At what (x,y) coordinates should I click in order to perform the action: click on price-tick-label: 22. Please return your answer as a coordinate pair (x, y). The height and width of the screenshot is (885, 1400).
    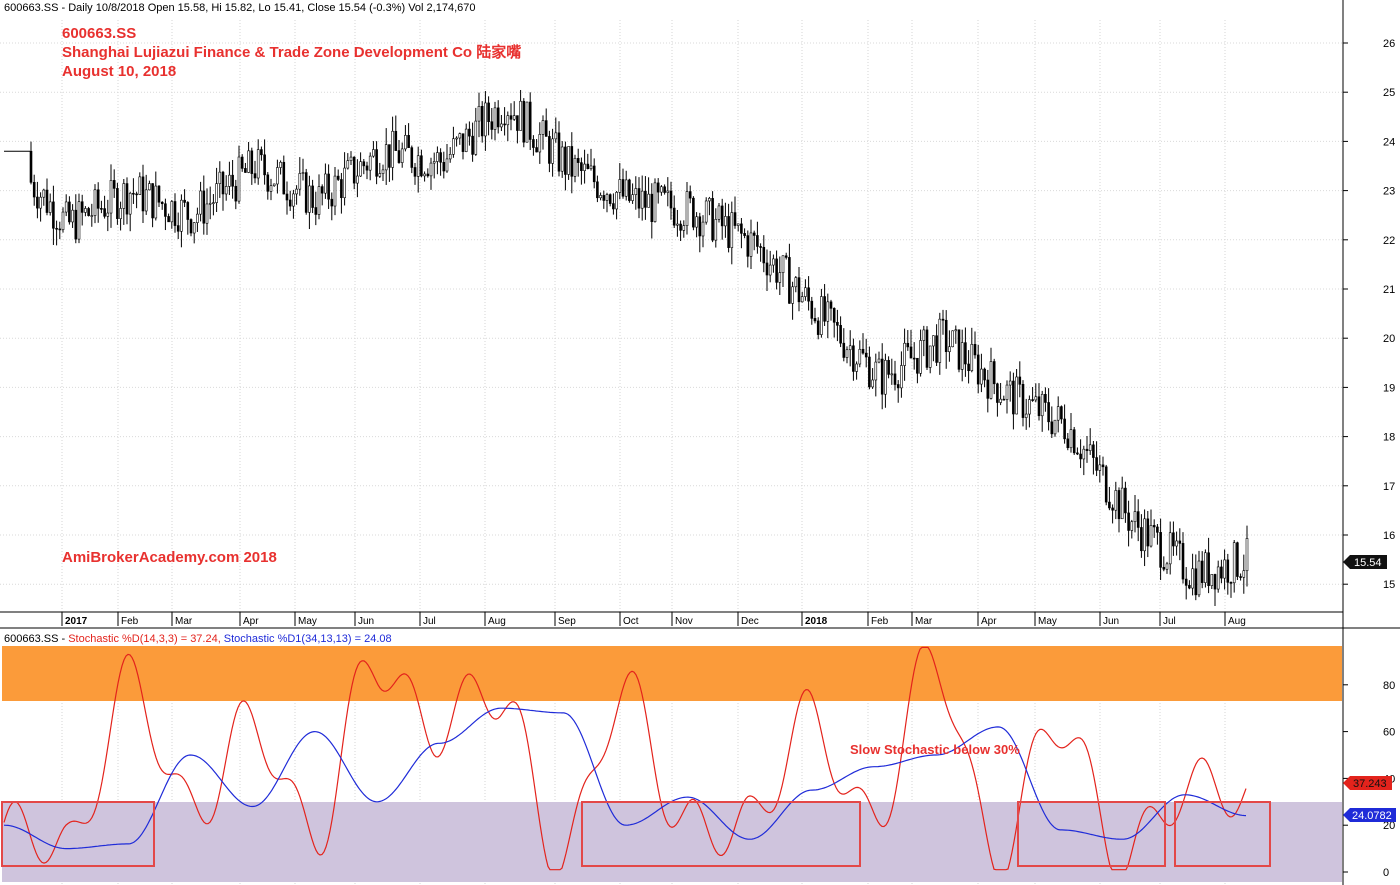
    Looking at the image, I should click on (1389, 241).